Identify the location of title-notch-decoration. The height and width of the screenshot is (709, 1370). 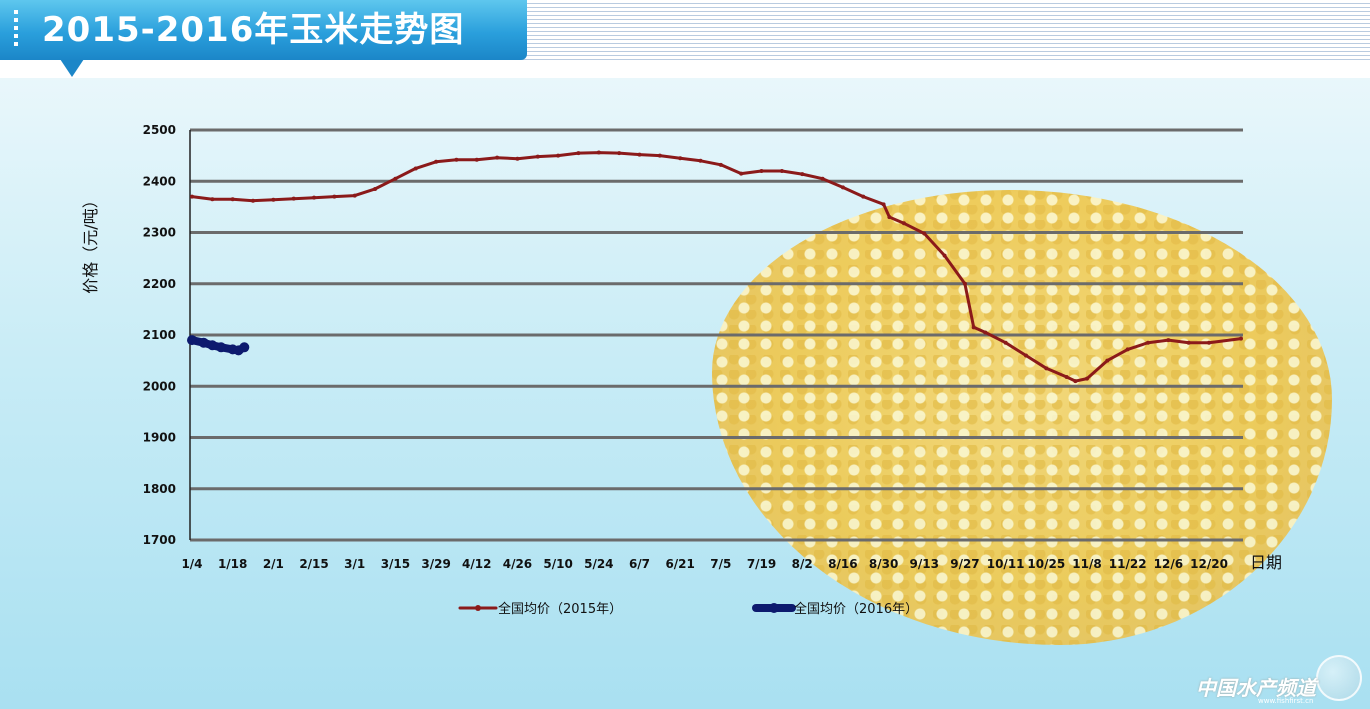
(72, 68).